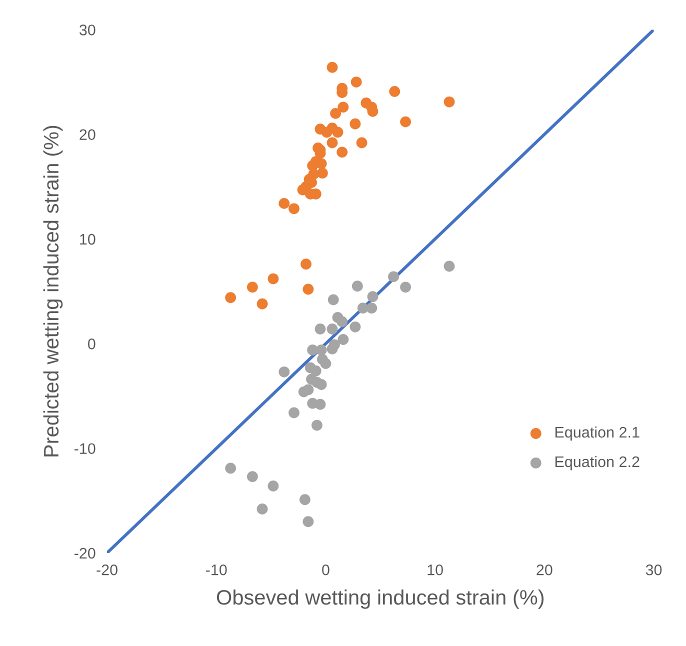 The width and height of the screenshot is (686, 646). What do you see at coordinates (88, 239) in the screenshot?
I see `y-tick-label: 10` at bounding box center [88, 239].